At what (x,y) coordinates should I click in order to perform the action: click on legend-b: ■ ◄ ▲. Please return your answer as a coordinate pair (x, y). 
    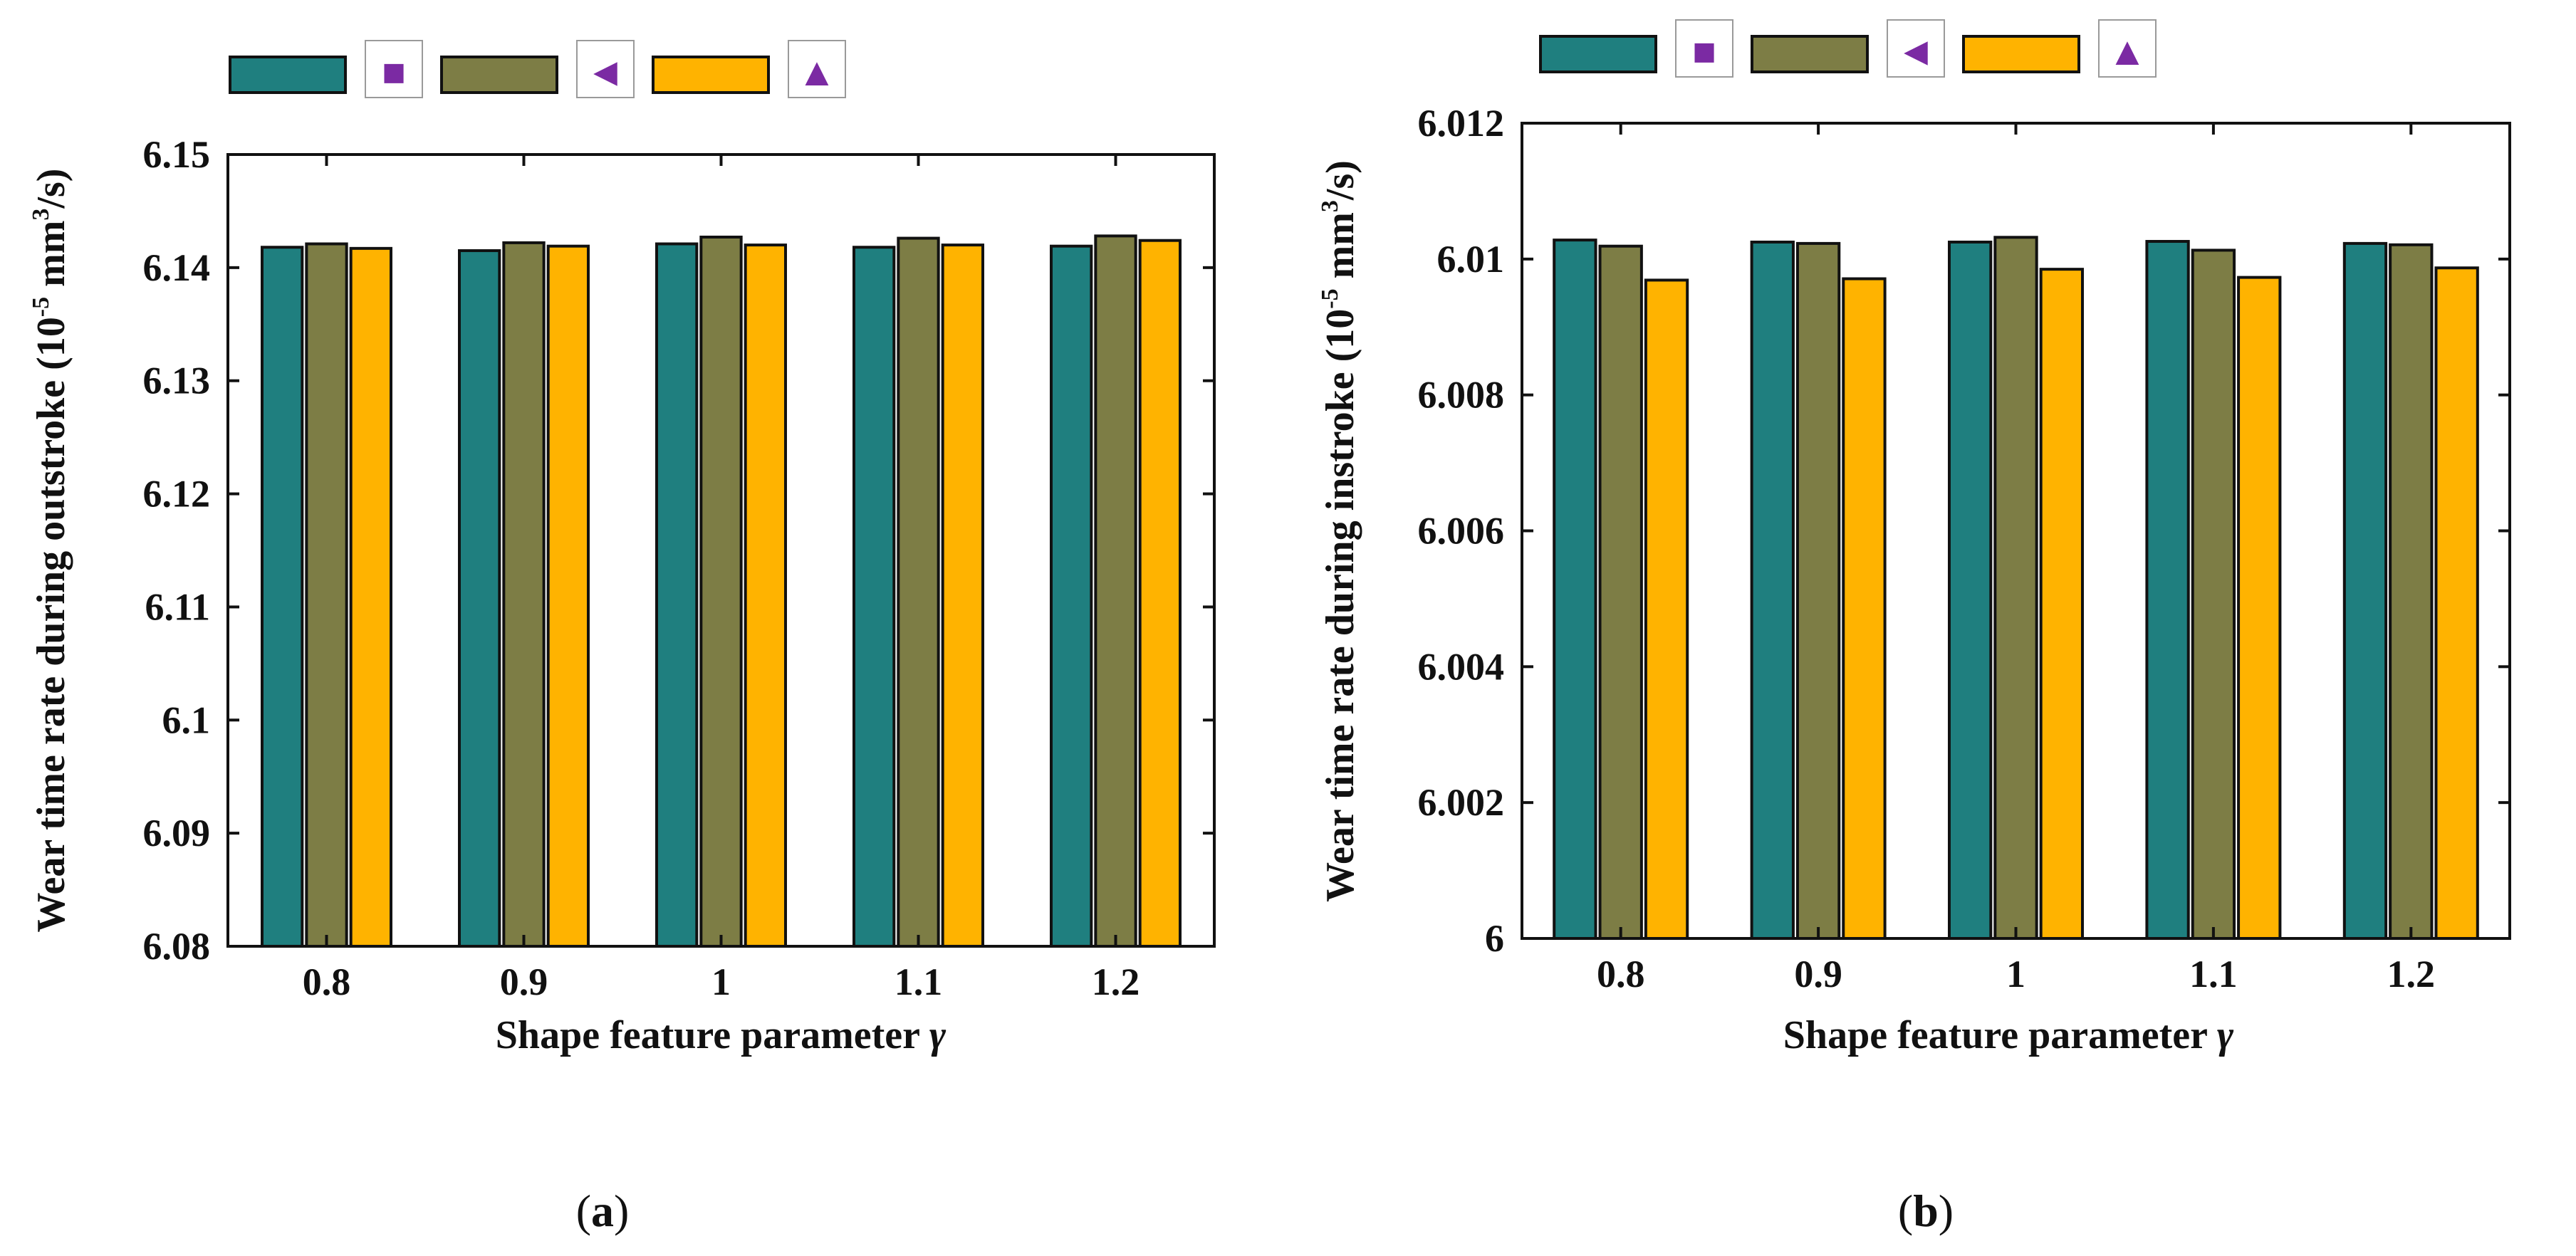
    Looking at the image, I should click on (1848, 48).